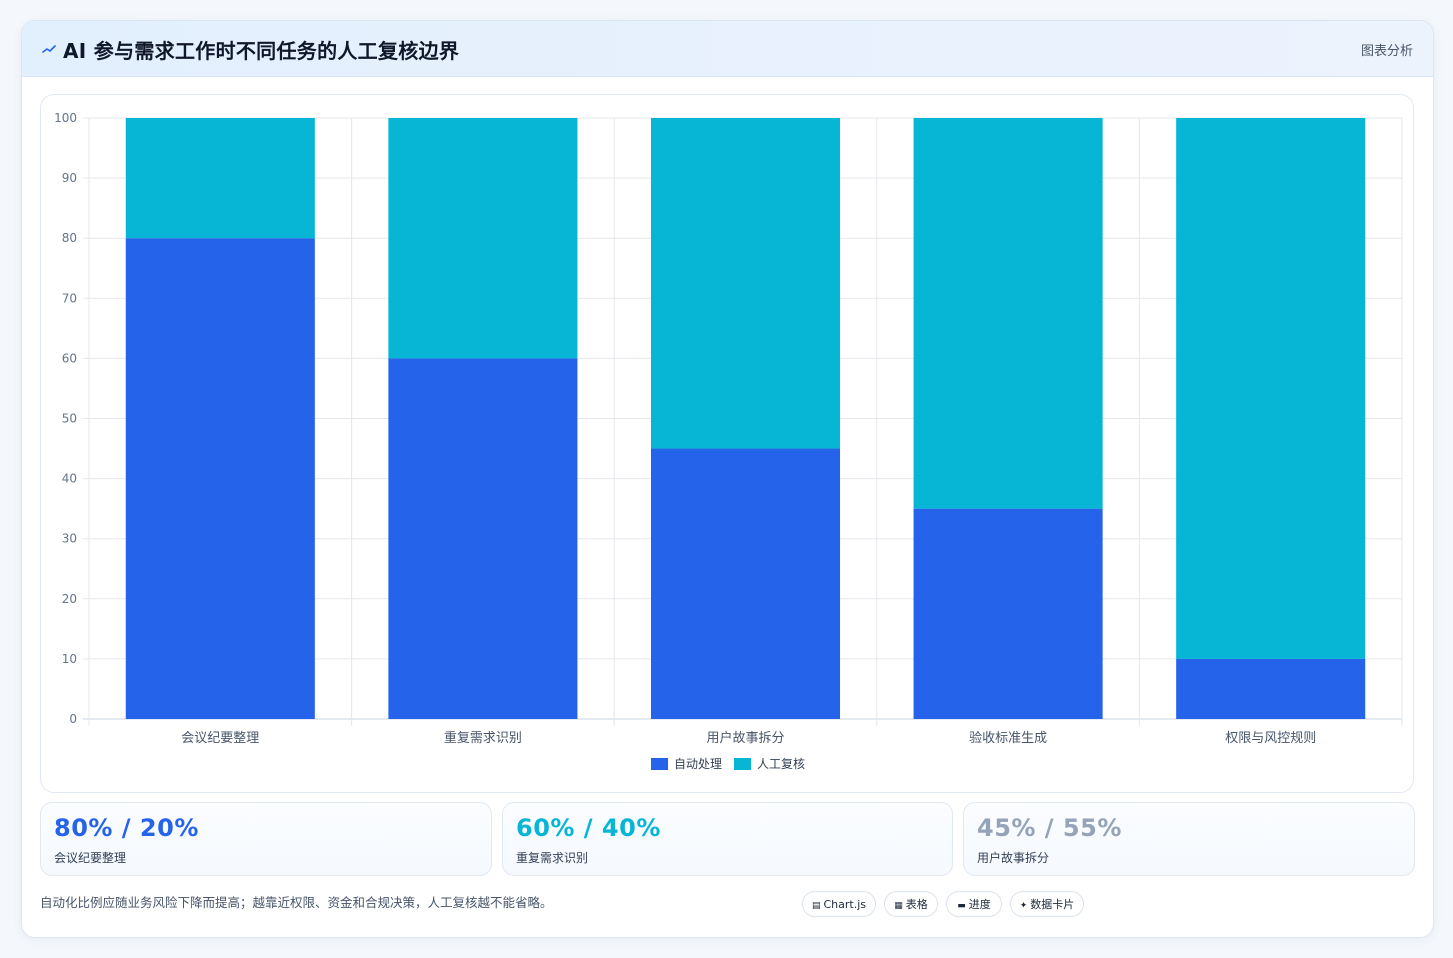  Describe the element at coordinates (588, 828) in the screenshot. I see `stat-value: 60% / 40%` at that location.